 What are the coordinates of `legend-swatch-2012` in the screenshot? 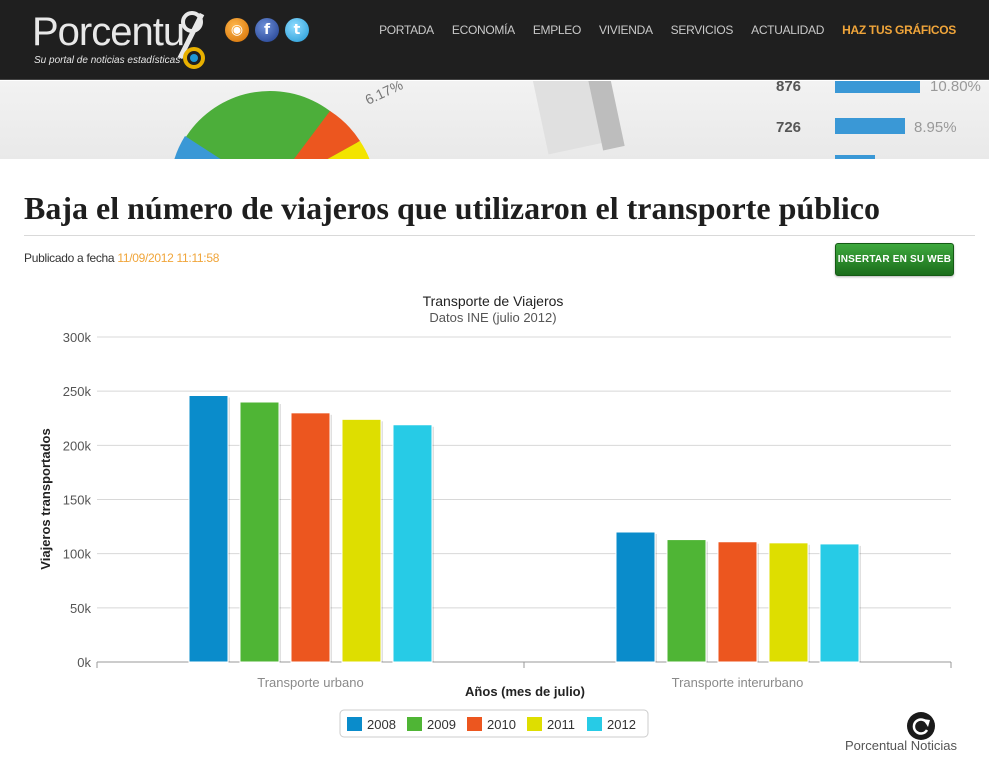 It's located at (594, 724).